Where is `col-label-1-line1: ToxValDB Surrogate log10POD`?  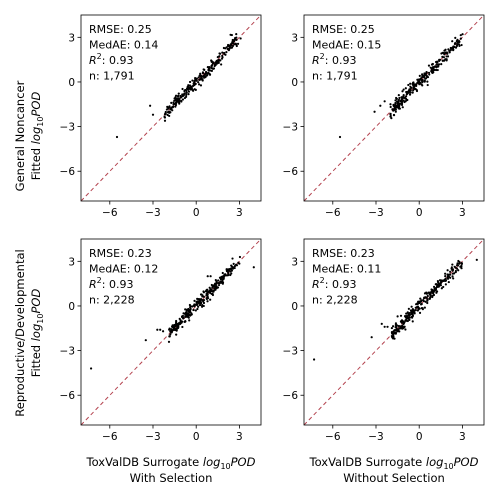
col-label-1-line1: ToxValDB Surrogate log10POD is located at coordinates (171, 463).